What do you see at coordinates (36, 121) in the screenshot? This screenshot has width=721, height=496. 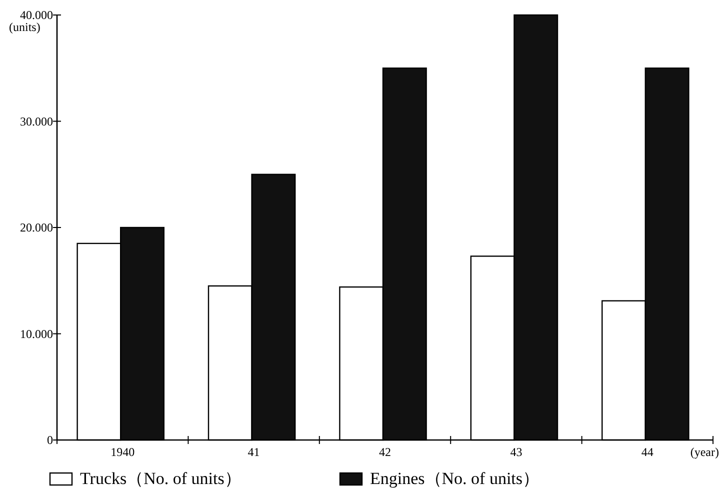 I see `y-tick-label: 30.000` at bounding box center [36, 121].